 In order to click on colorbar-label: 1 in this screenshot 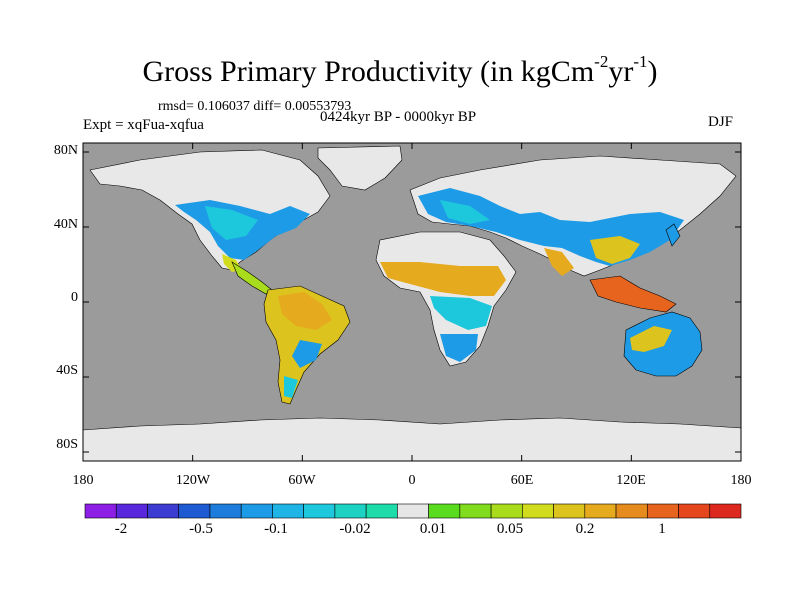, I will do `click(662, 529)`.